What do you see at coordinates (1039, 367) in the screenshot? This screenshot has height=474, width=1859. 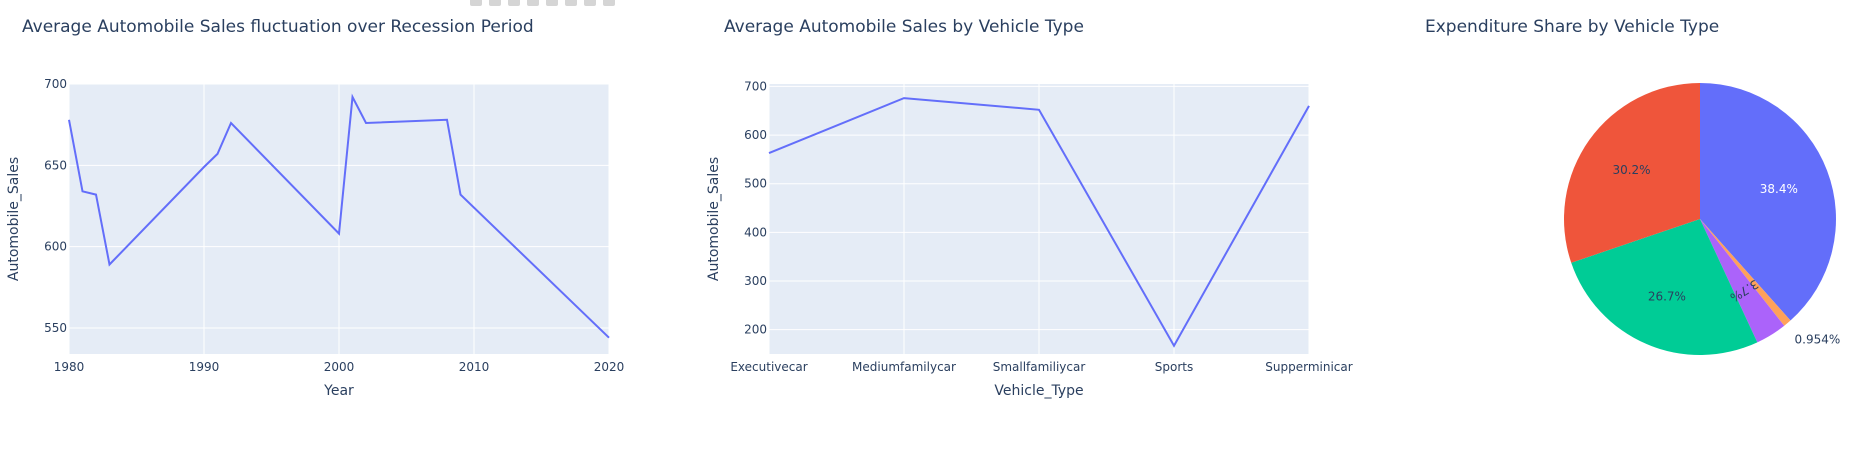 I see `chart2-xtick: Smallfamiliycar` at bounding box center [1039, 367].